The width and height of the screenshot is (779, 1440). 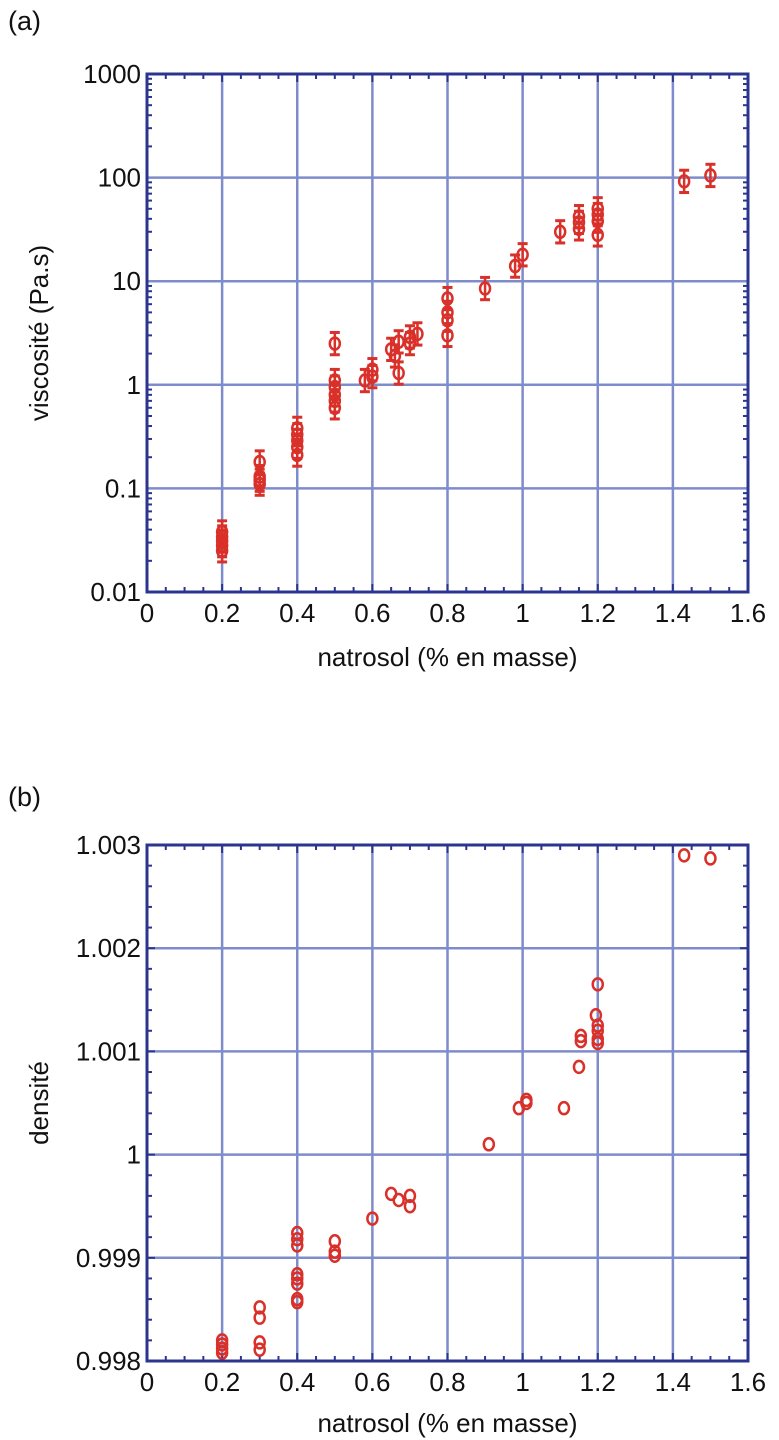 What do you see at coordinates (297, 1382) in the screenshot?
I see `panel-b-x-tick-label: 0.4` at bounding box center [297, 1382].